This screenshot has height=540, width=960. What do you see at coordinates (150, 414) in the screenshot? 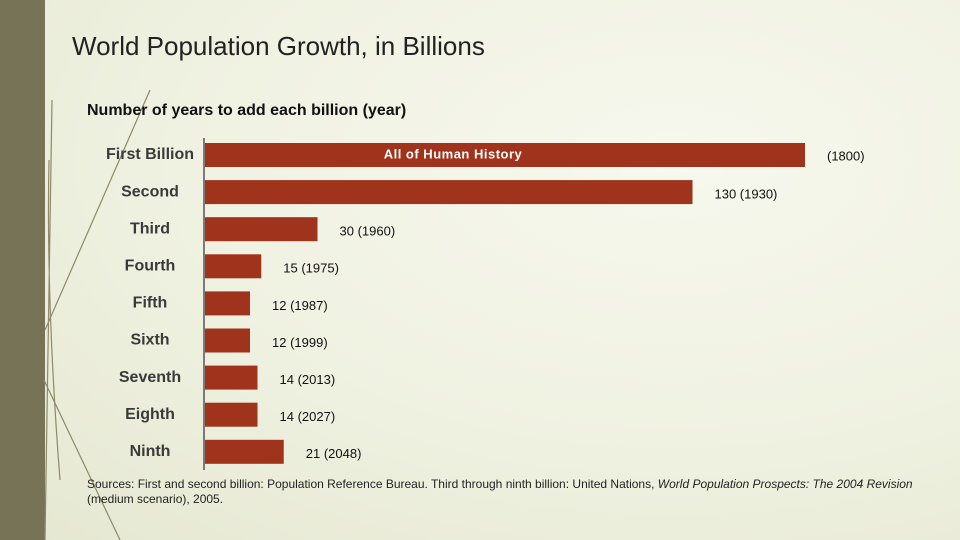
I see `category-label: Eighth` at bounding box center [150, 414].